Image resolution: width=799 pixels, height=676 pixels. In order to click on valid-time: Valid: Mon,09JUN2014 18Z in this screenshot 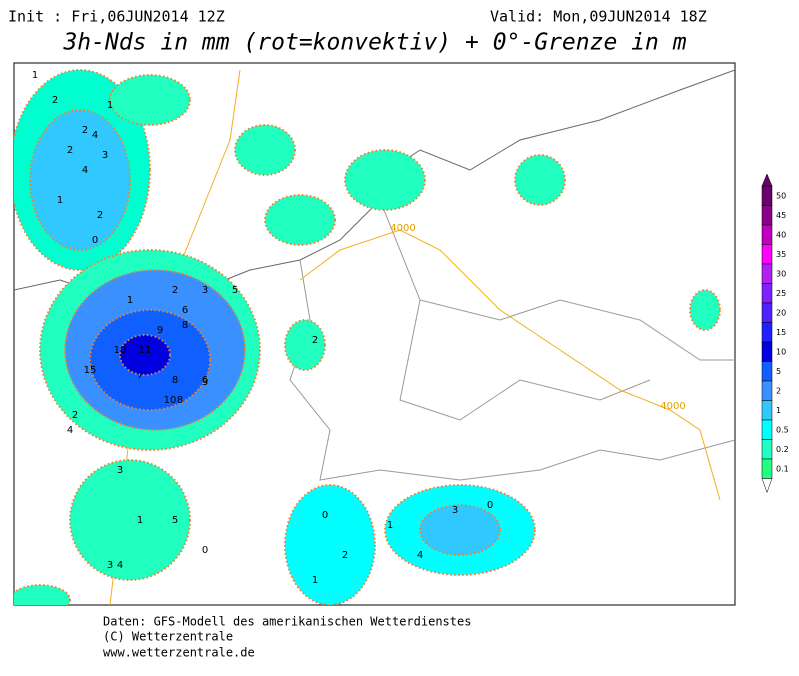, I will do `click(598, 17)`.